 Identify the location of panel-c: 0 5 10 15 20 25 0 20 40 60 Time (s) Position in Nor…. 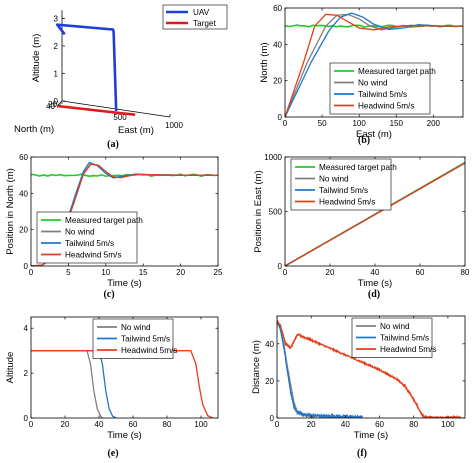
(114, 226).